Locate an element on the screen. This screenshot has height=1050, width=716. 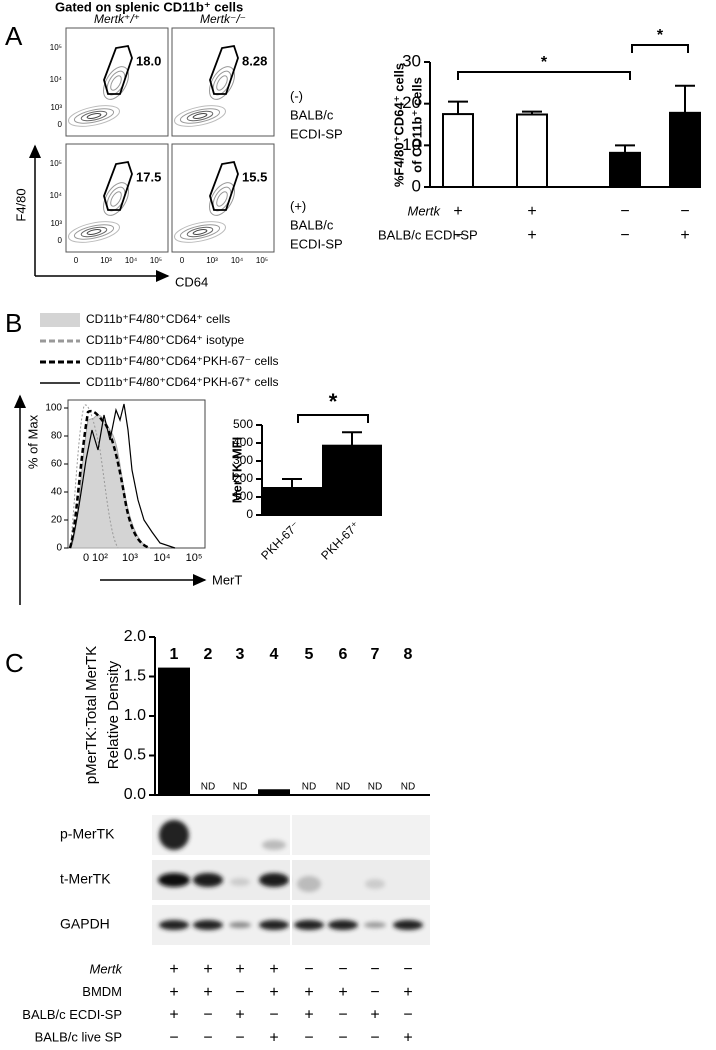
flow-ylabel: F4/80 is located at coordinates (20, 204).